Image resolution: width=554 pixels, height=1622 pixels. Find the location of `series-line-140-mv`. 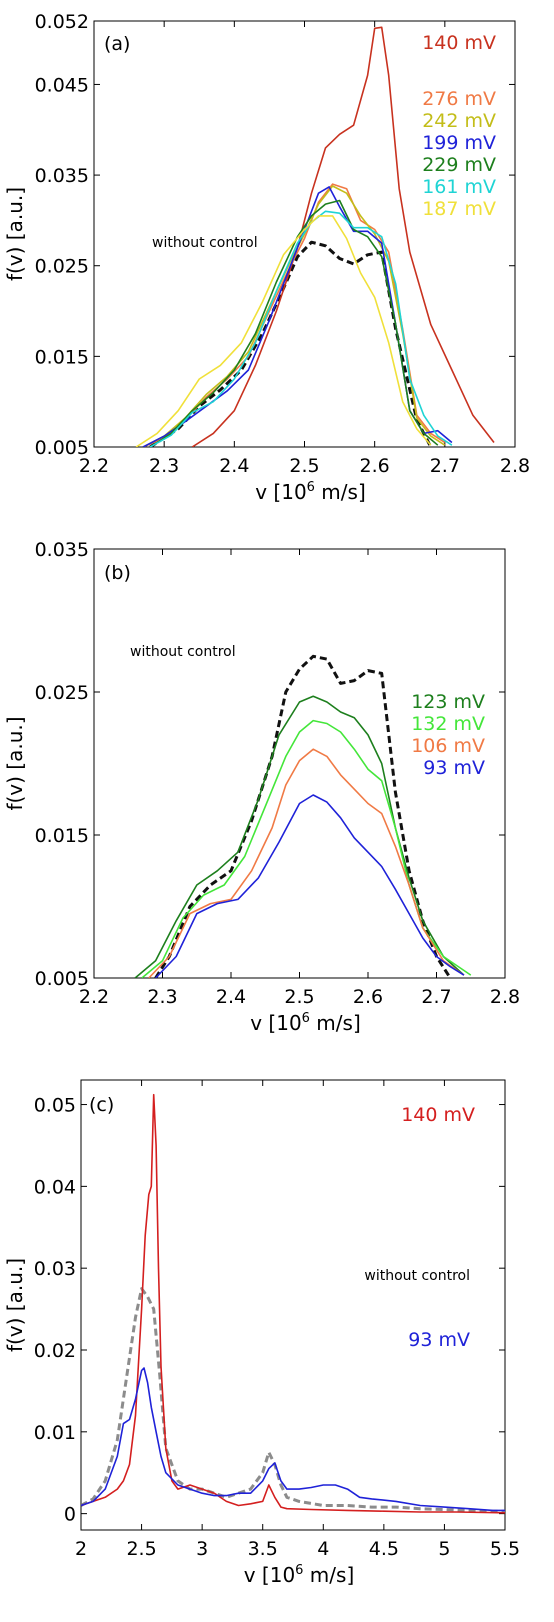

series-line-140-mv is located at coordinates (343, 236).